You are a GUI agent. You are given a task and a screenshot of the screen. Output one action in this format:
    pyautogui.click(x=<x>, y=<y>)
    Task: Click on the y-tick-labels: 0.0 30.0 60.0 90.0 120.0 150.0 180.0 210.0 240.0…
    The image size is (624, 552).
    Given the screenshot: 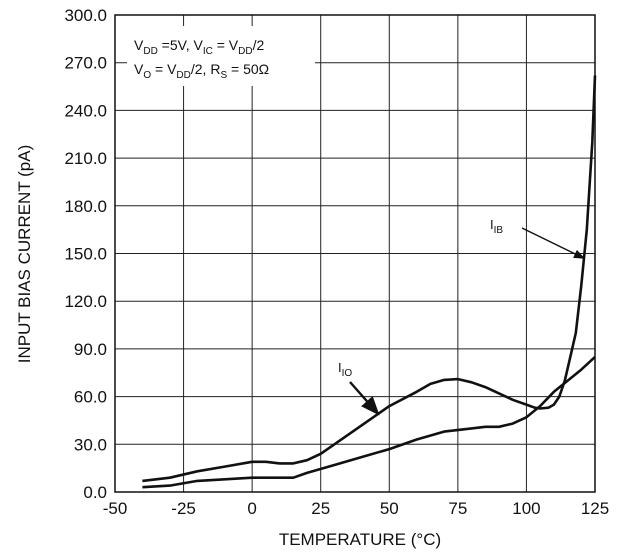 What is the action you would take?
    pyautogui.click(x=85, y=254)
    